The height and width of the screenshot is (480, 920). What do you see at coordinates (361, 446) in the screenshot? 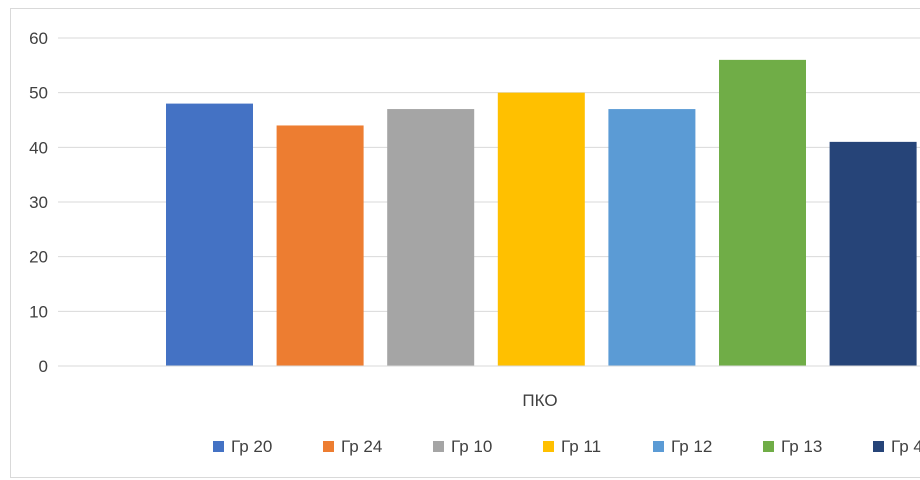
I see `legend-label: Гр 24` at bounding box center [361, 446].